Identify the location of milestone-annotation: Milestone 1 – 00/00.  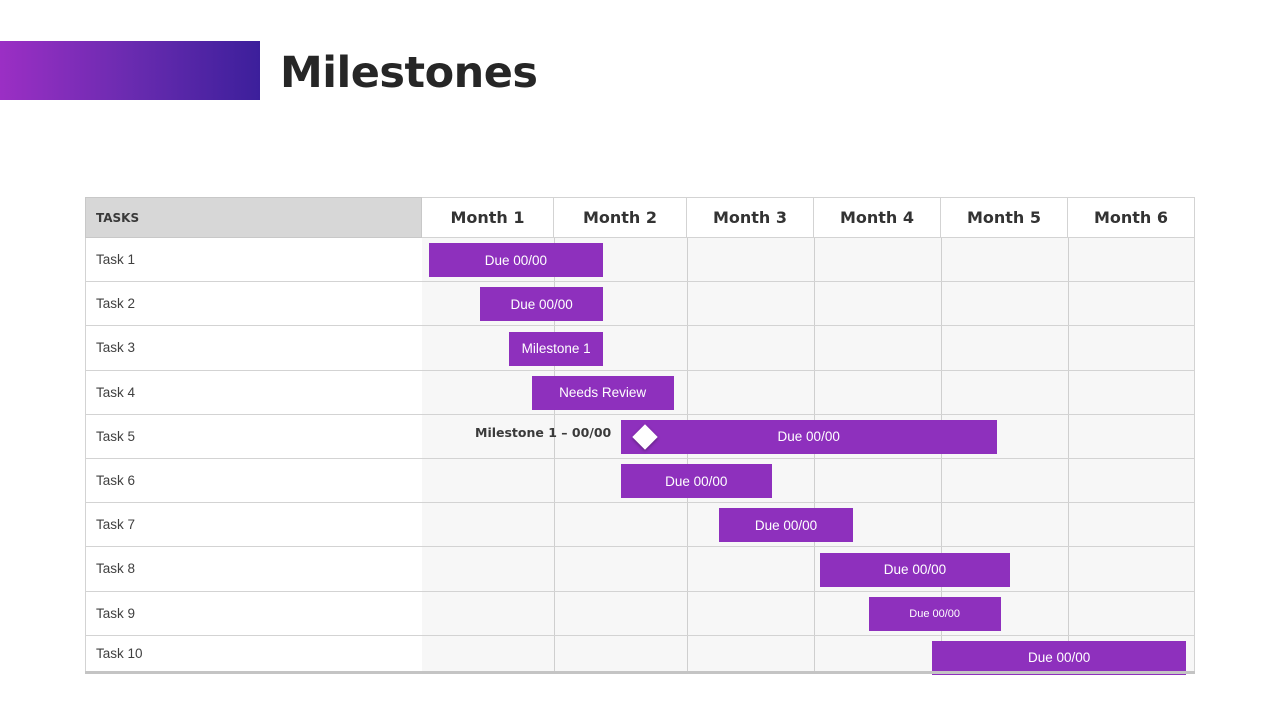
(543, 432).